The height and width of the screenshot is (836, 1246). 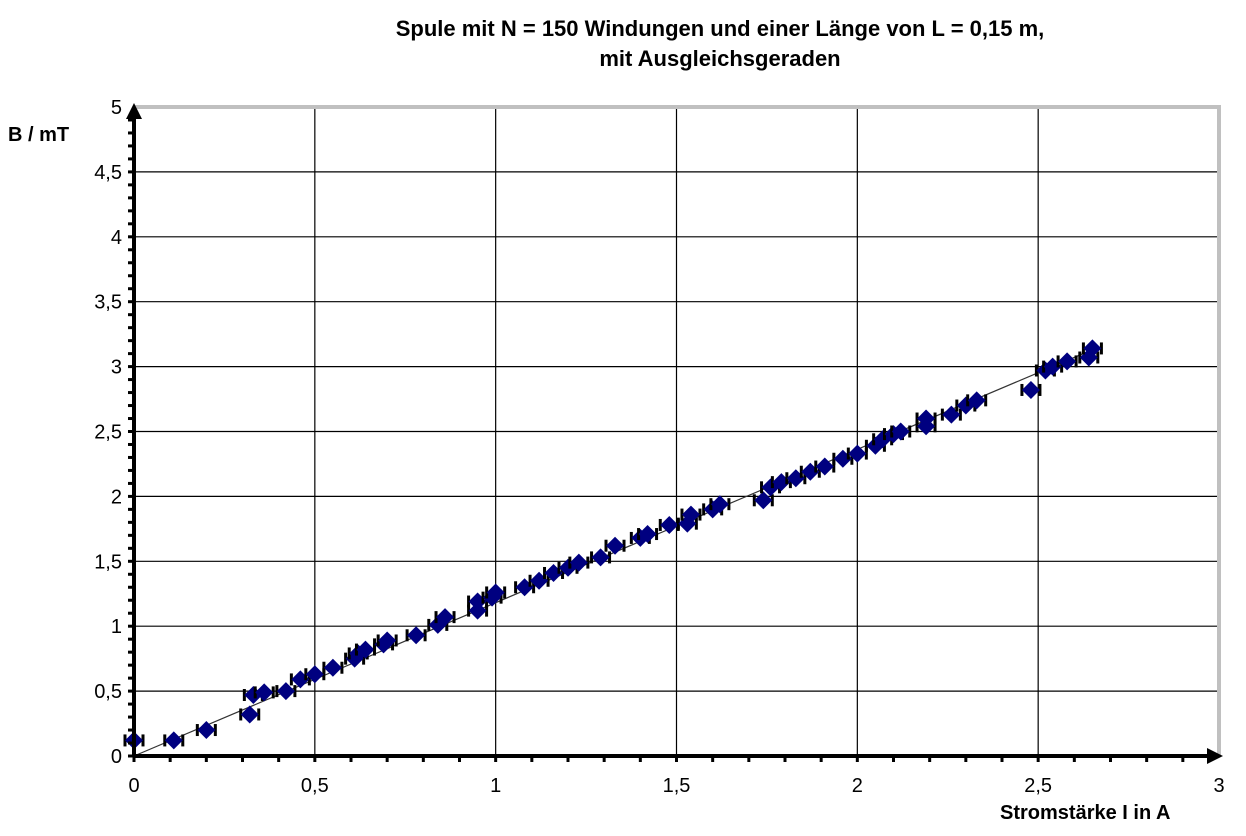 What do you see at coordinates (857, 786) in the screenshot?
I see `x-tick-label: 2` at bounding box center [857, 786].